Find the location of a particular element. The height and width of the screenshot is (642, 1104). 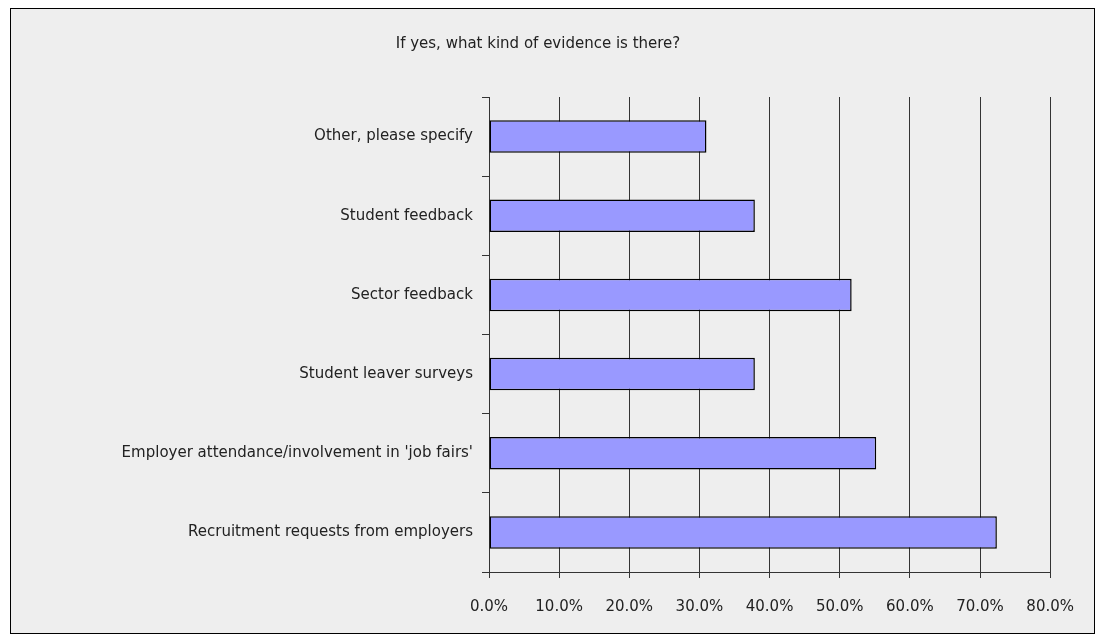

x-tick-label: 80.0% is located at coordinates (1050, 605).